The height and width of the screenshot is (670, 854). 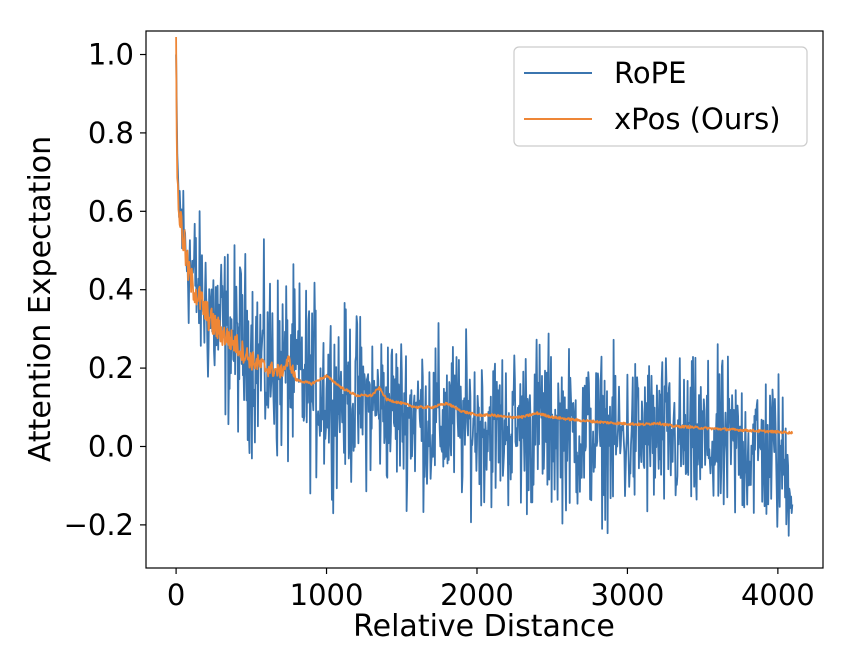 What do you see at coordinates (176, 595) in the screenshot?
I see `x-tick-label: 0` at bounding box center [176, 595].